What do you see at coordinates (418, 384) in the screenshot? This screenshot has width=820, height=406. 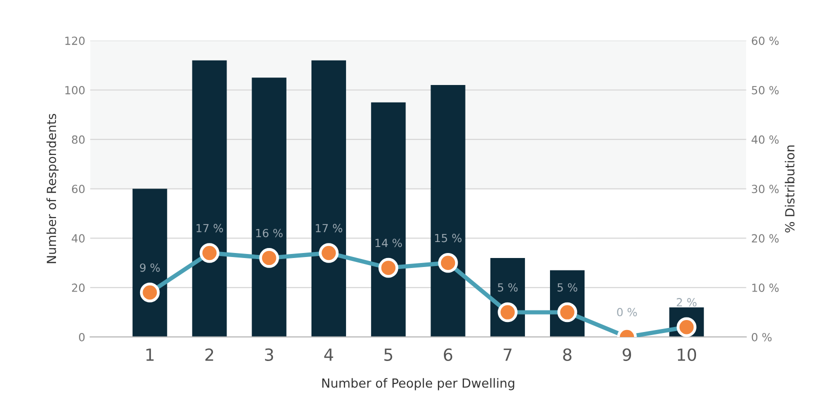 I see `x-axis-title: Number of People per Dwelling` at bounding box center [418, 384].